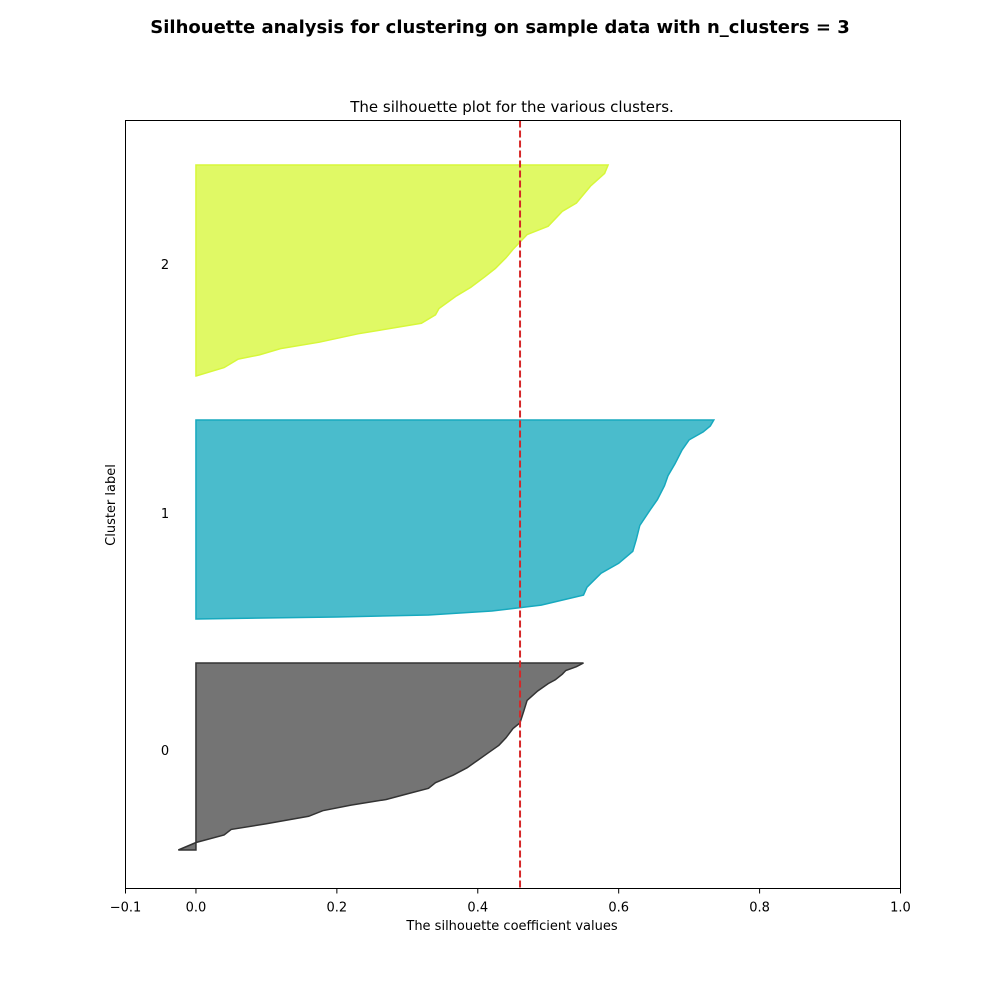 The height and width of the screenshot is (1000, 1000). Describe the element at coordinates (618, 908) in the screenshot. I see `x-tick-label: 0.6` at that location.